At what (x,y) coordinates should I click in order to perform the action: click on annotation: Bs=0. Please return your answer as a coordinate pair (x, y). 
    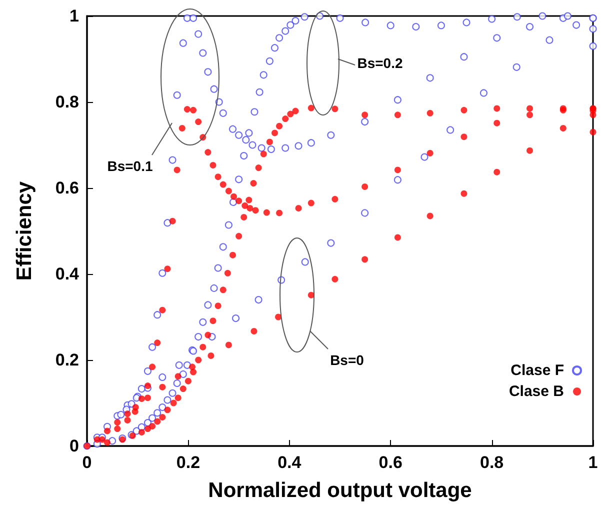
    Looking at the image, I should click on (347, 360).